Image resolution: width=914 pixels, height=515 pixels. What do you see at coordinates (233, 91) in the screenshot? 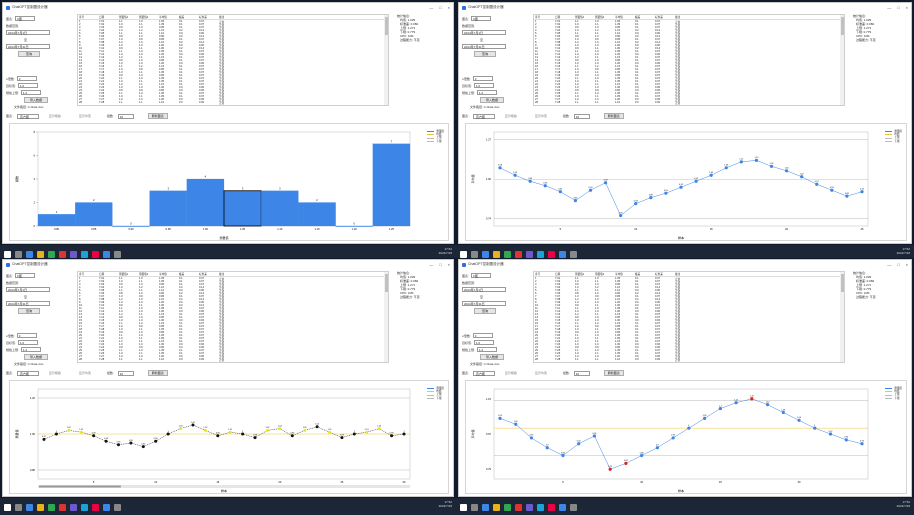
I see `table-row: 24 7-24 0.9 0.9 0.90 0.0 0.00 正常` at bounding box center [233, 91].